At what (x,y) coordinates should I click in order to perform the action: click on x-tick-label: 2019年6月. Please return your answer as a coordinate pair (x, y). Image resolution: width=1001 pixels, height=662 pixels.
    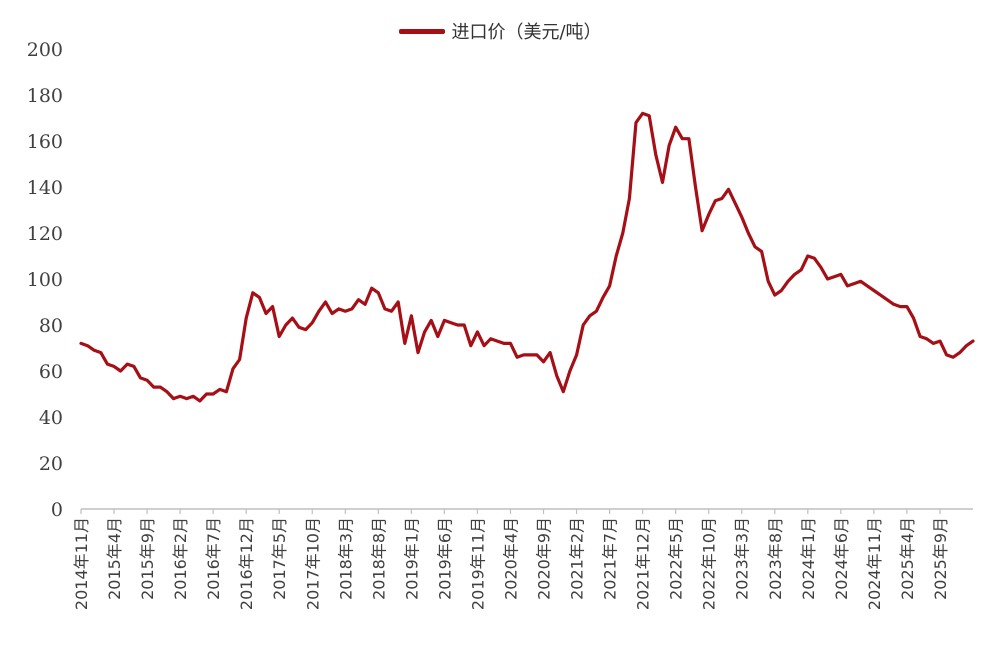
    Looking at the image, I should click on (444, 558).